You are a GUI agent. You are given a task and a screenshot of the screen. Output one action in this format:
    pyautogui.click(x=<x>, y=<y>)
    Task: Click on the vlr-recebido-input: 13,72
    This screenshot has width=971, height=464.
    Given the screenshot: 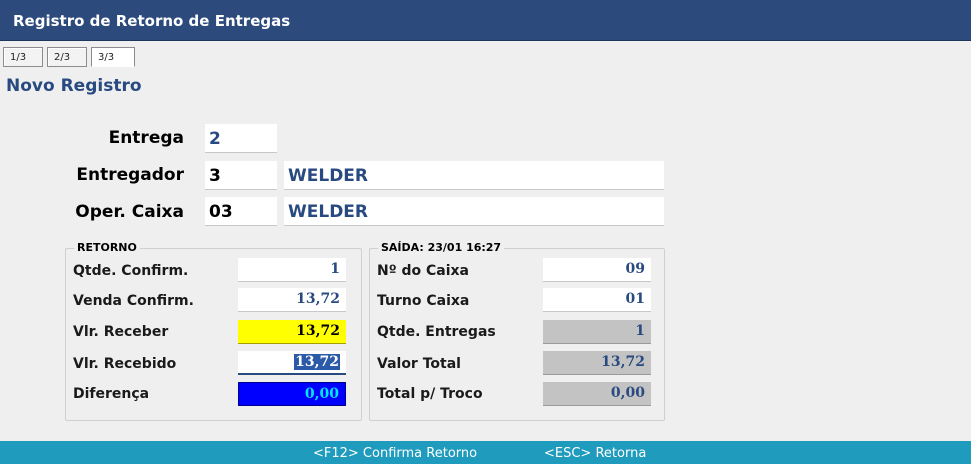 What is the action you would take?
    pyautogui.click(x=292, y=363)
    